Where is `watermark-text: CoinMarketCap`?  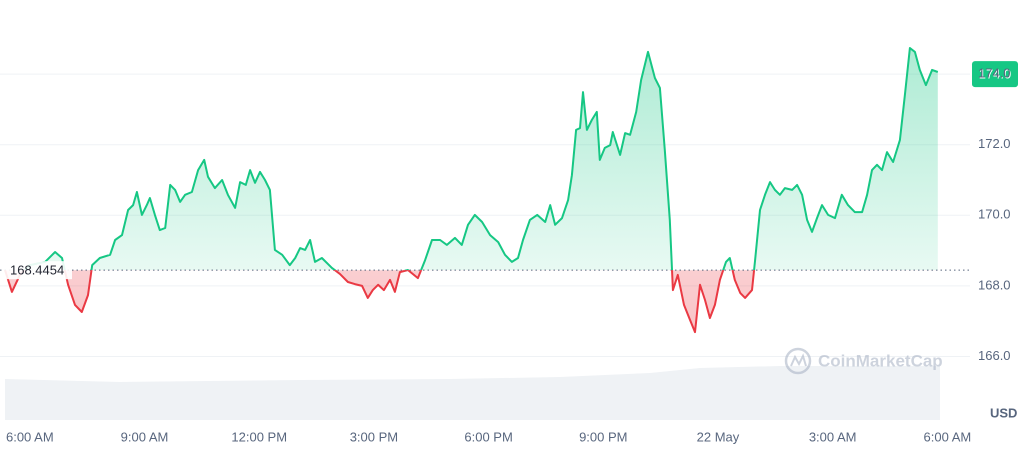
watermark-text: CoinMarketCap is located at coordinates (880, 360).